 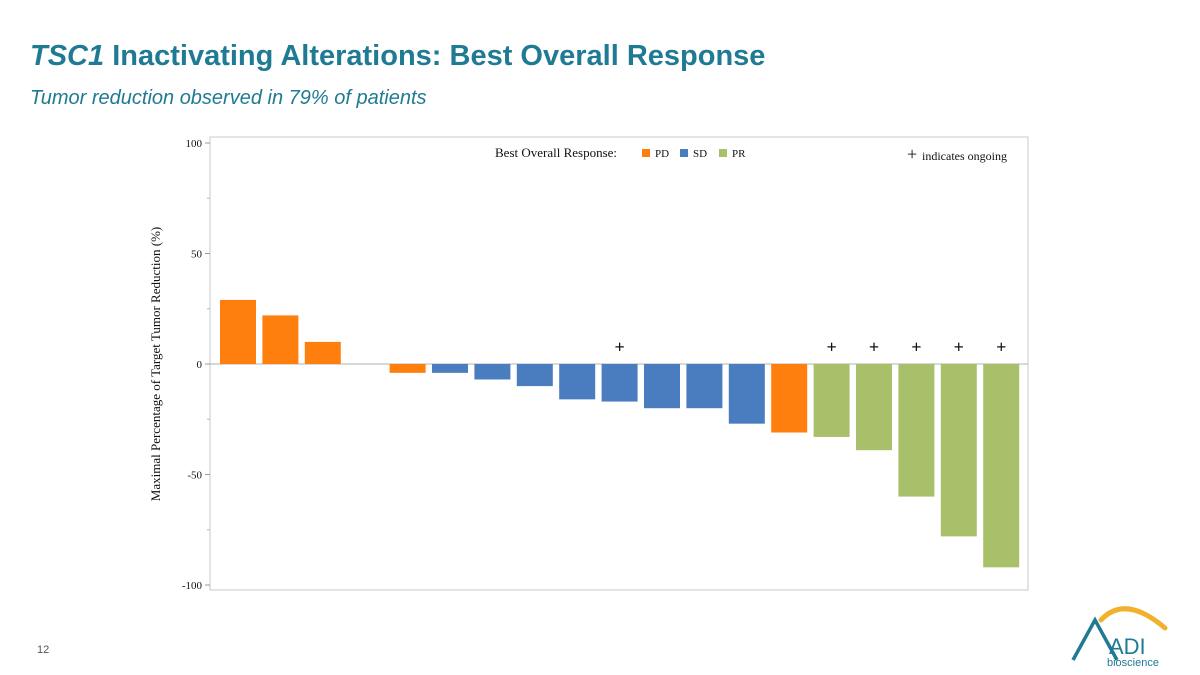 I want to click on legend-swatch-sd, so click(x=684, y=153).